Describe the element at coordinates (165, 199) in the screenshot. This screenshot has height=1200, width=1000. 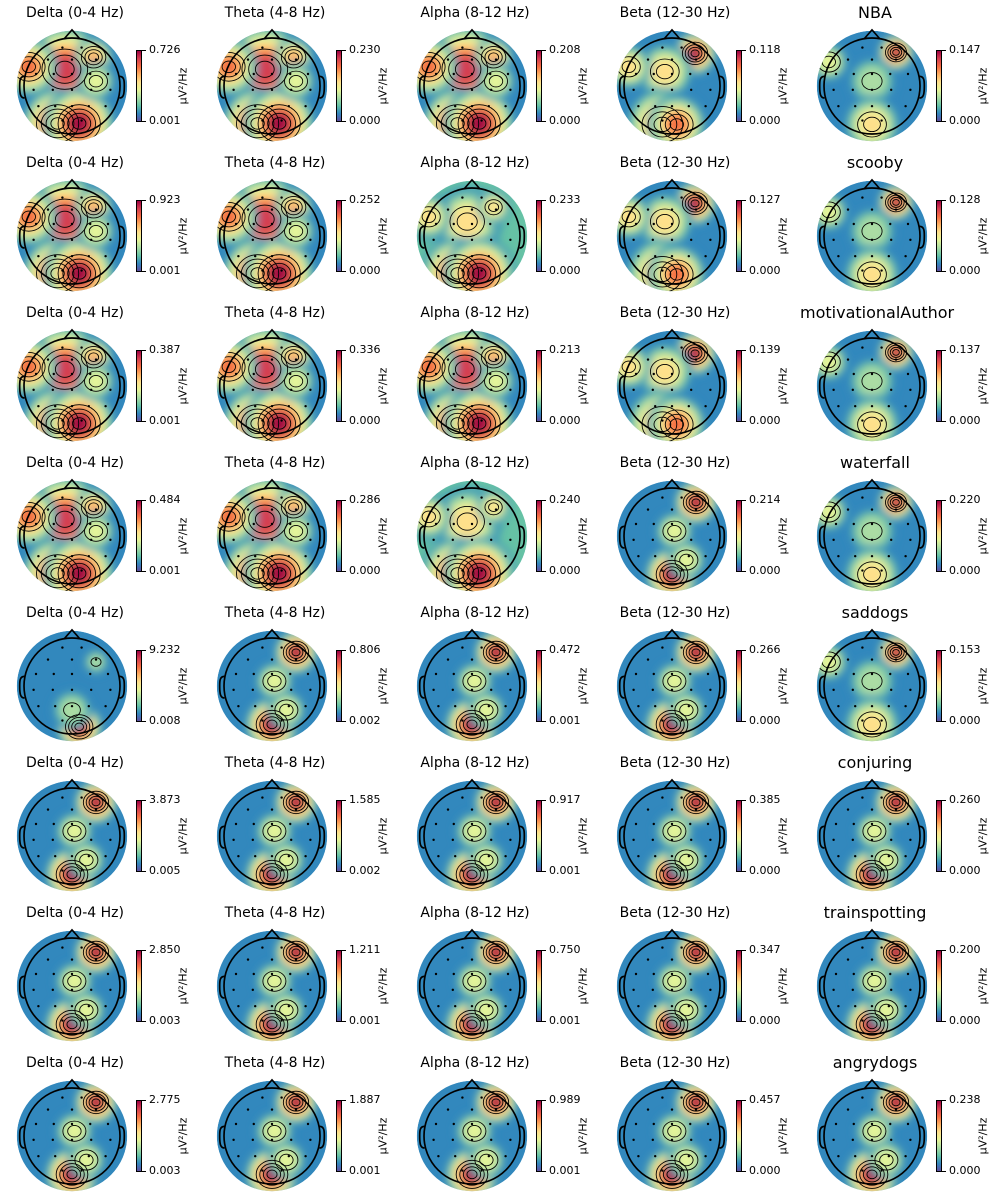
I see `colorbar-max-label: 0.923` at that location.